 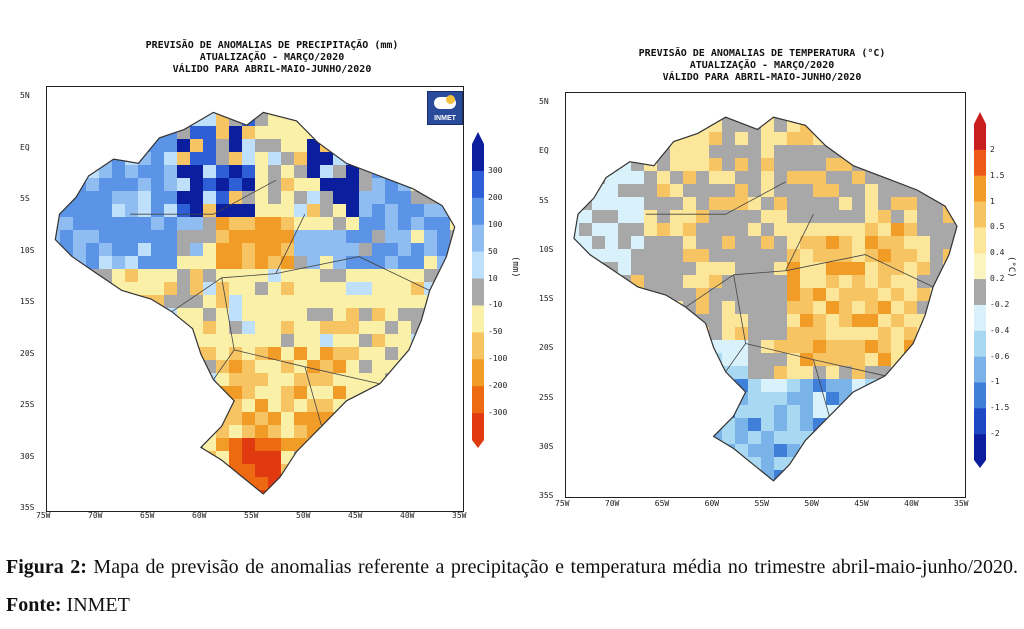 I want to click on colorbar-segment, so click(x=980, y=188).